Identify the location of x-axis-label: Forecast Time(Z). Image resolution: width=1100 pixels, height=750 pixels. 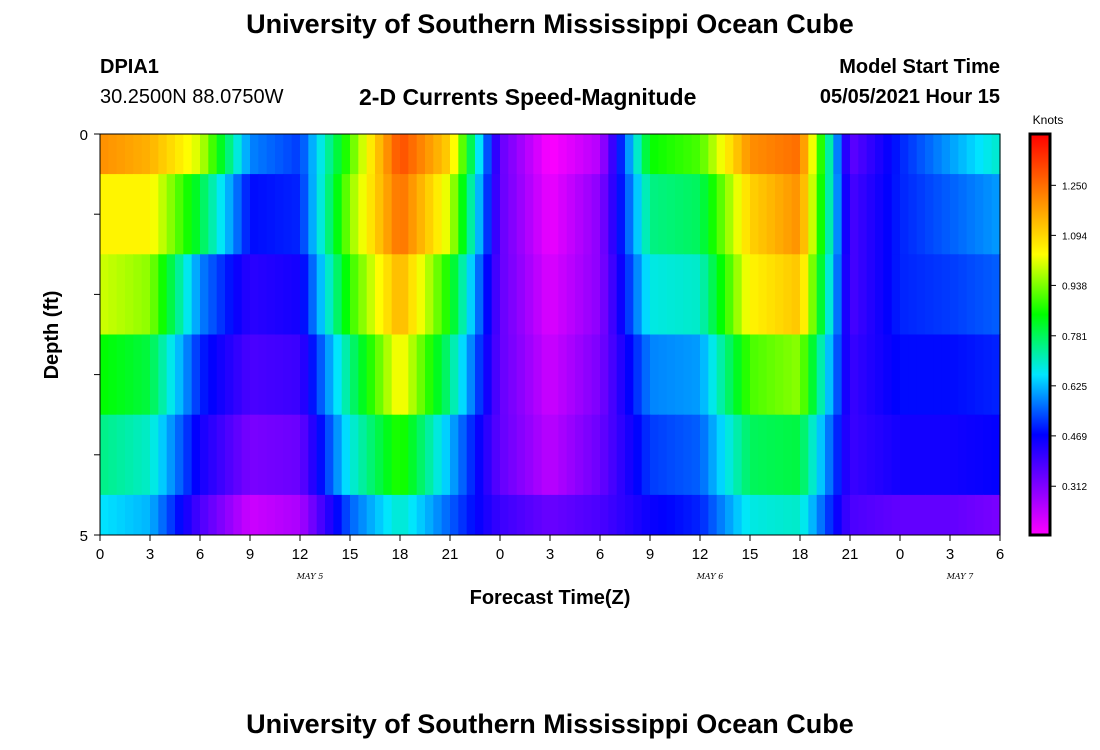
(550, 598).